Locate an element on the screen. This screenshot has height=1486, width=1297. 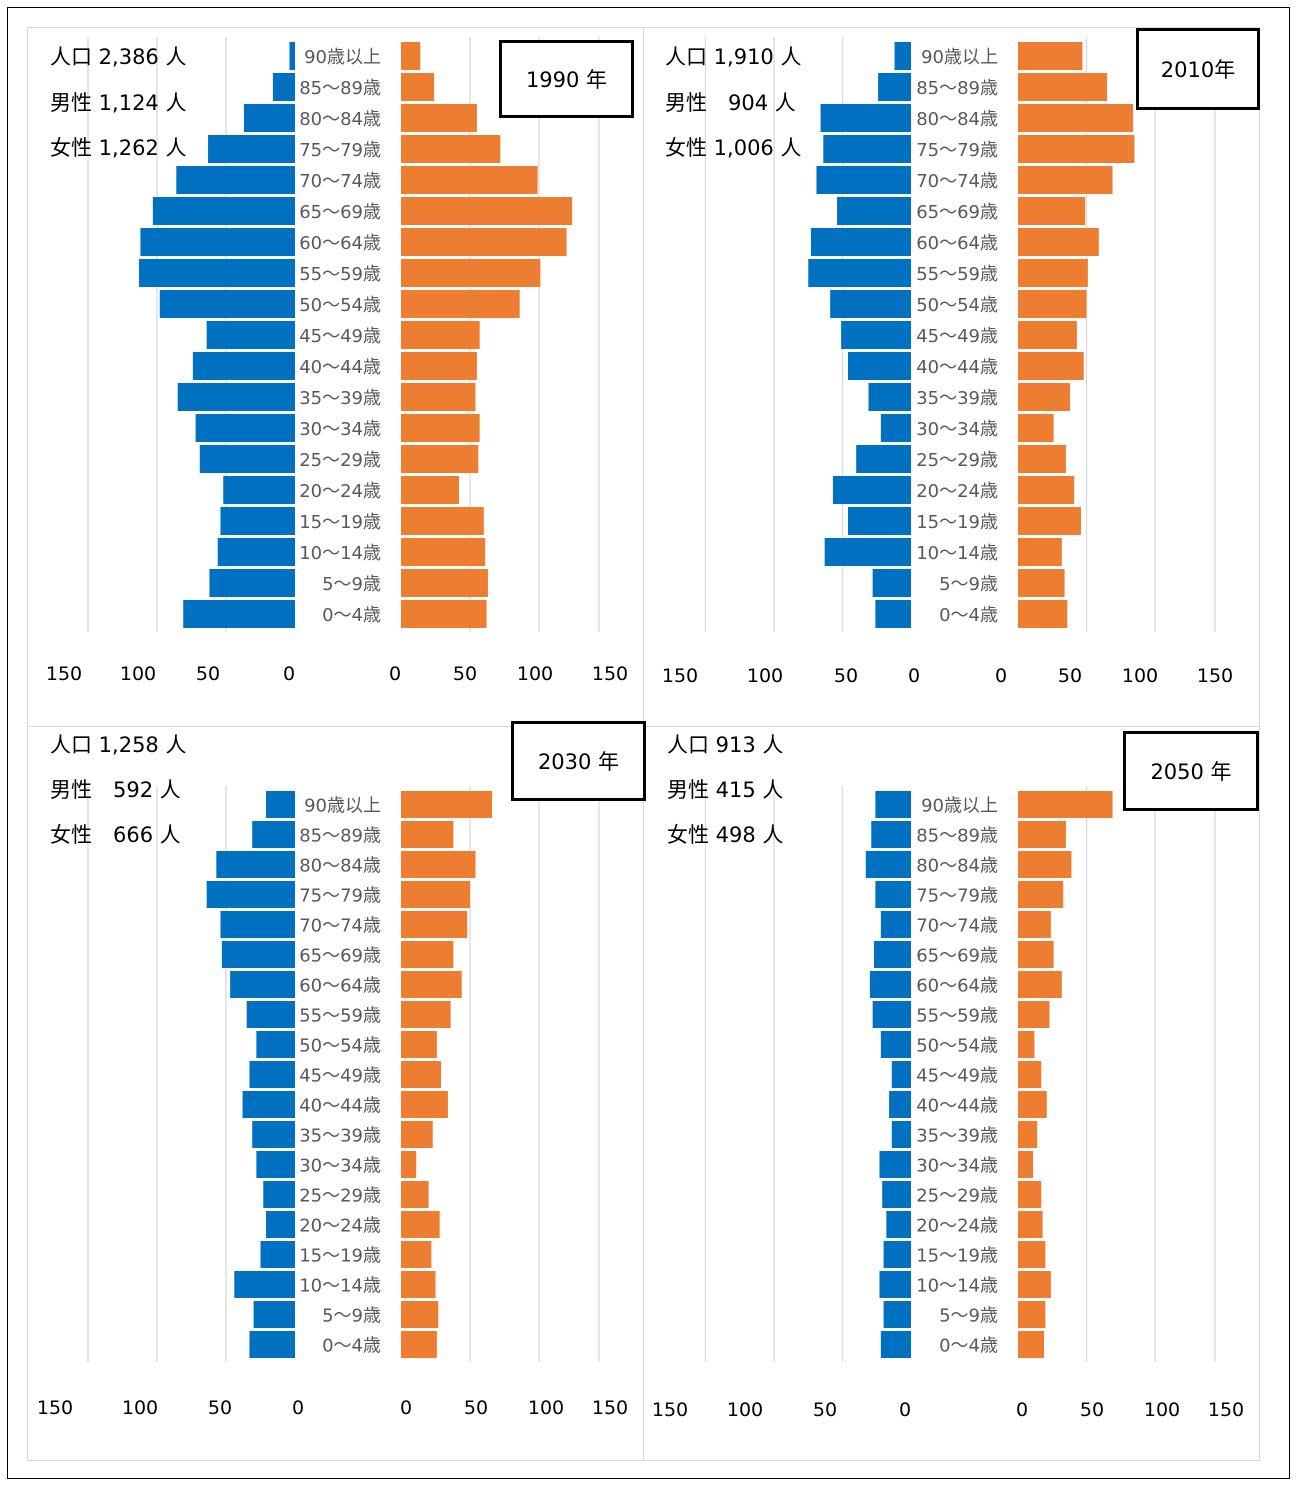
male-axis-tick-2050-50: 50 is located at coordinates (825, 1410).